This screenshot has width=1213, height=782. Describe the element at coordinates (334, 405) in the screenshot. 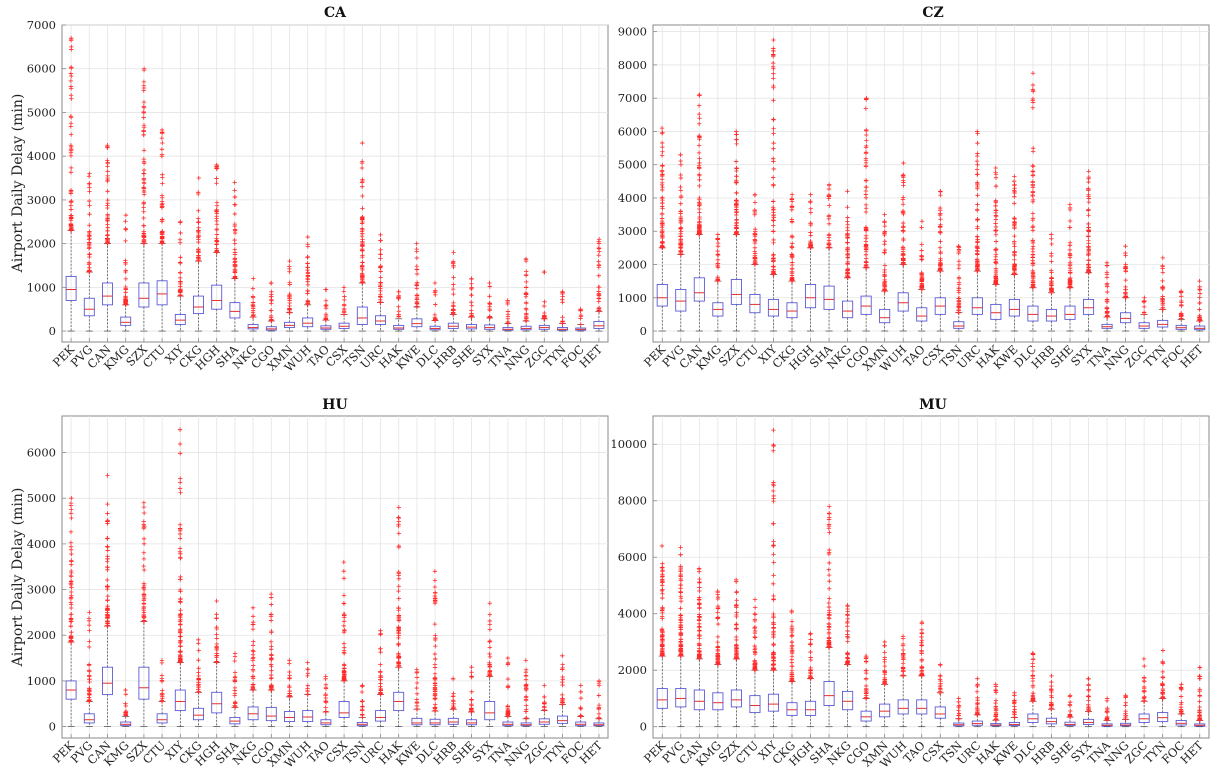

I see `panel-title-hu: HU` at that location.